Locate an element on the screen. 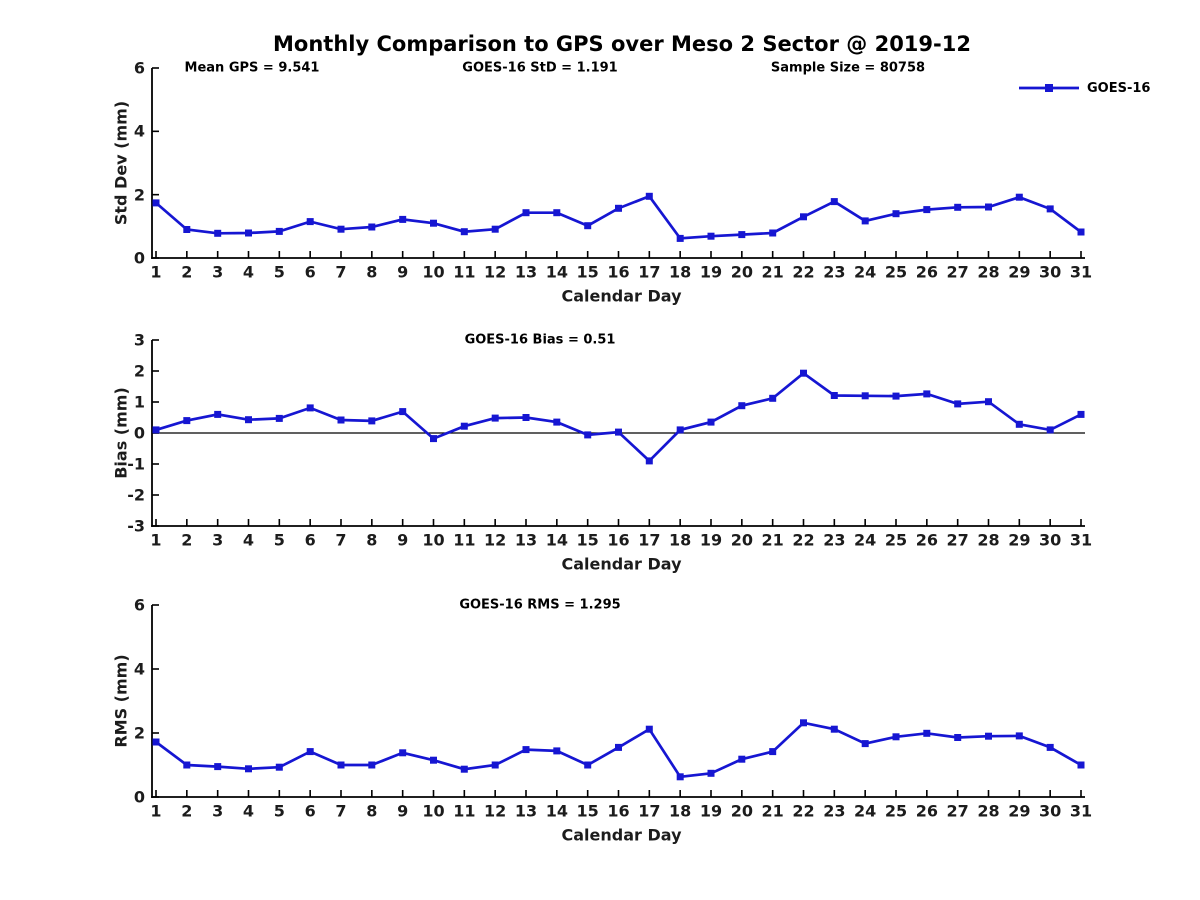 This screenshot has height=900, width=1200. y-axis-title: Bias (mm) is located at coordinates (121, 433).